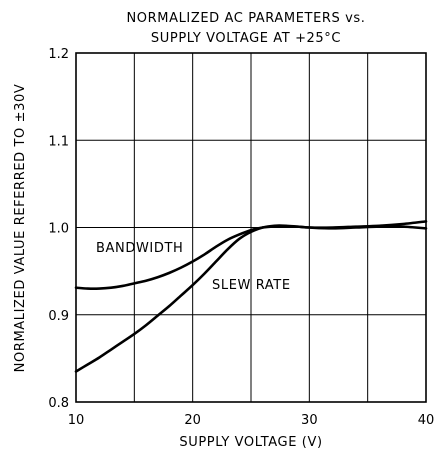 The width and height of the screenshot is (439, 457). Describe the element at coordinates (251, 285) in the screenshot. I see `annotation-slew-rate: SLEW RATE` at that location.